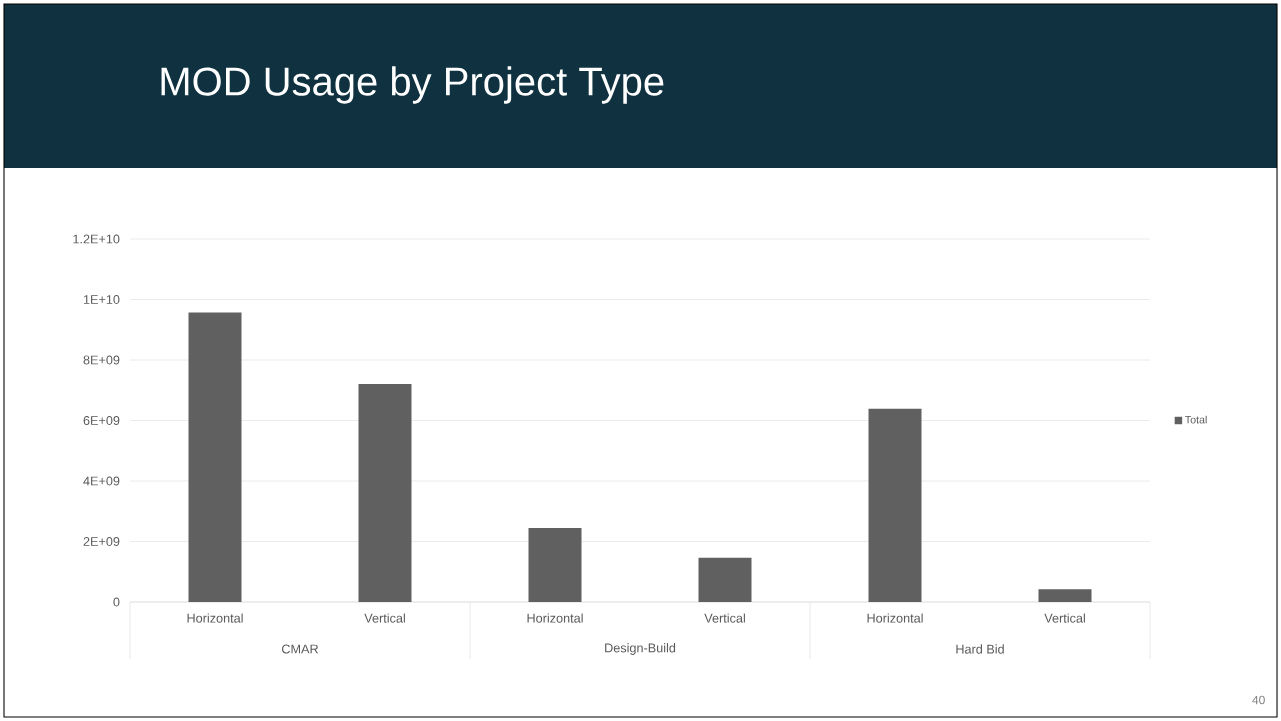 Image resolution: width=1281 pixels, height=721 pixels. I want to click on text: 40, so click(1258, 700).